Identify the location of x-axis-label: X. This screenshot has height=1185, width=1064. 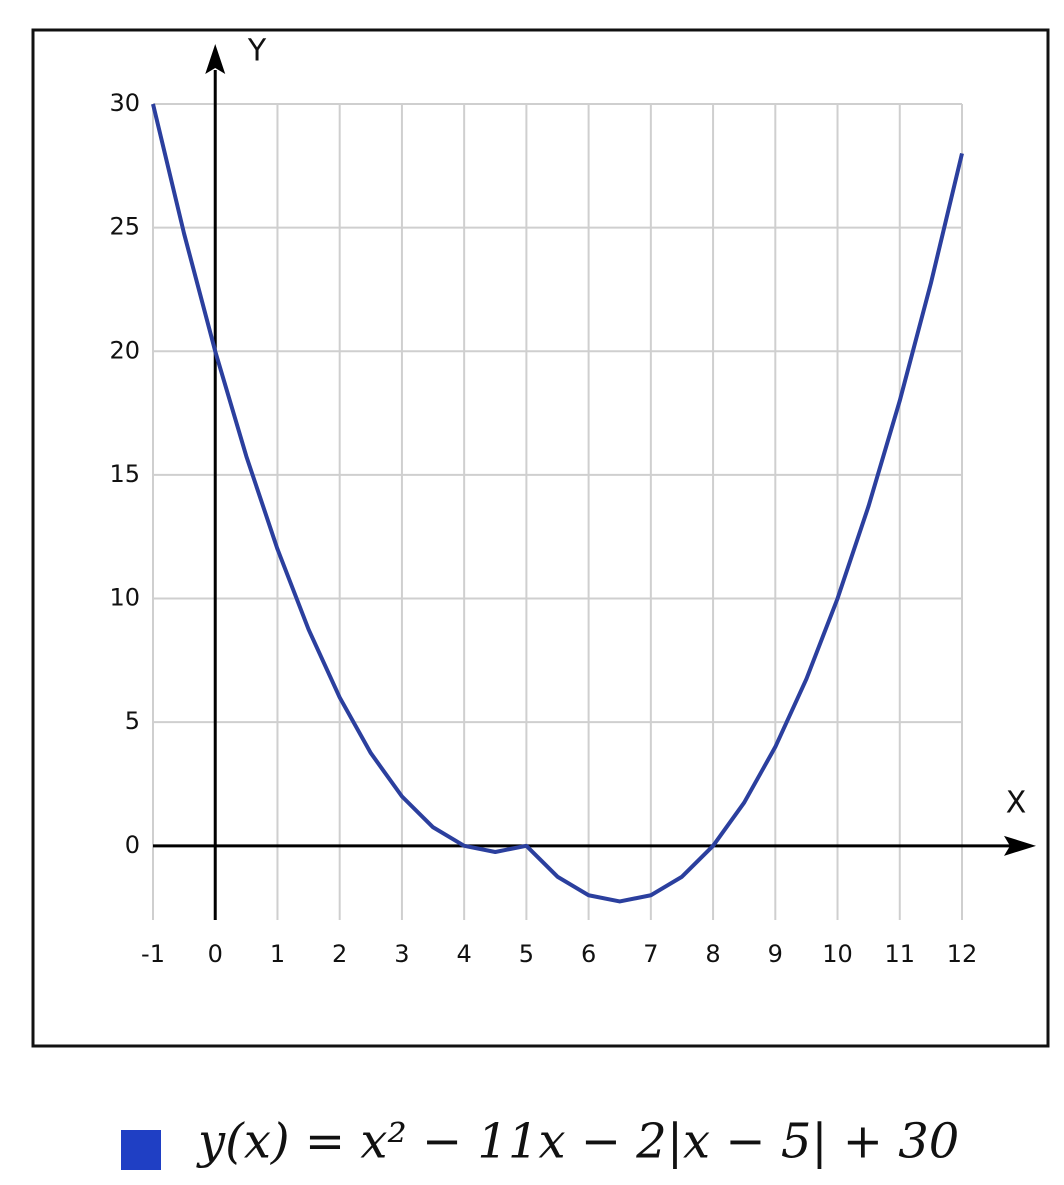
(1016, 803).